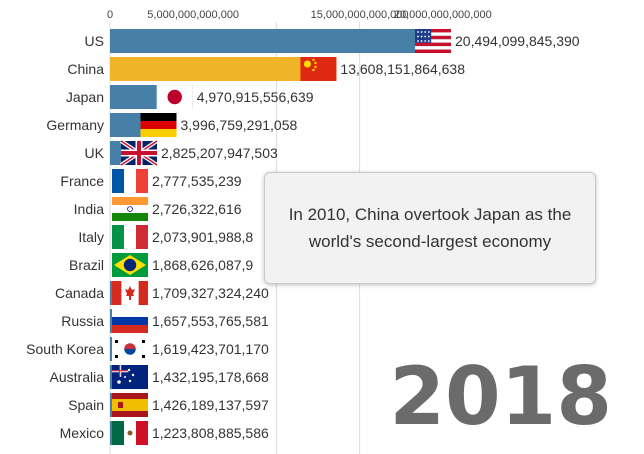 The height and width of the screenshot is (454, 644). Describe the element at coordinates (210, 405) in the screenshot. I see `value-label: 1,426,189,137,597` at that location.